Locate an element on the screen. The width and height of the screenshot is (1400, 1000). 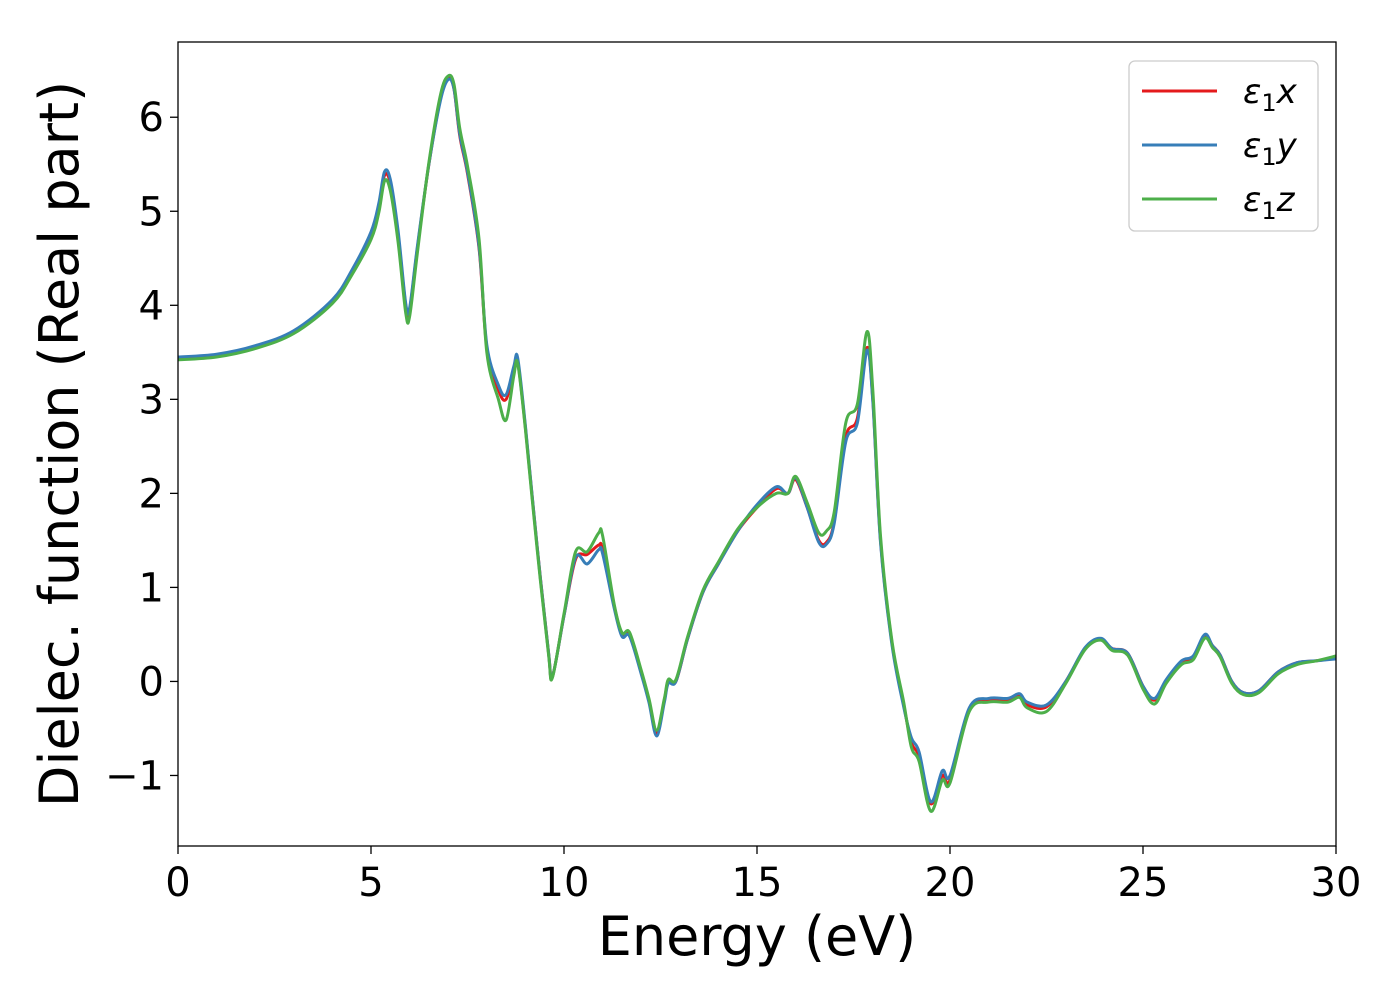
x-tick-label: 15 is located at coordinates (757, 883).